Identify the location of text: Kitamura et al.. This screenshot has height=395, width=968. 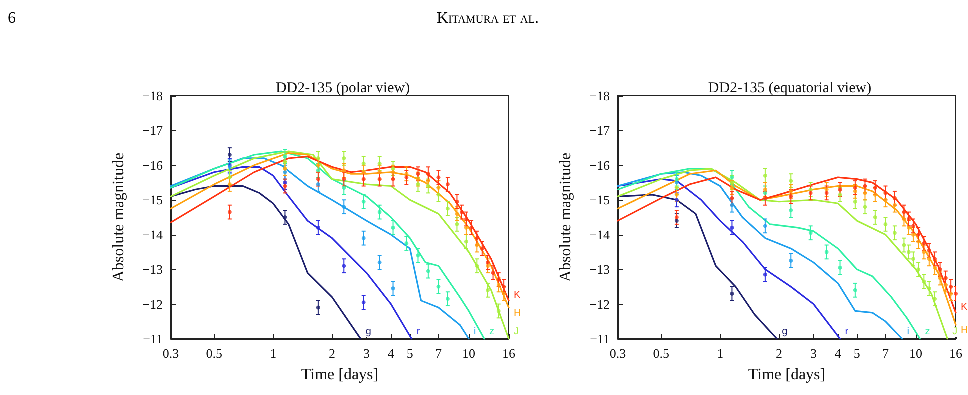
(488, 18).